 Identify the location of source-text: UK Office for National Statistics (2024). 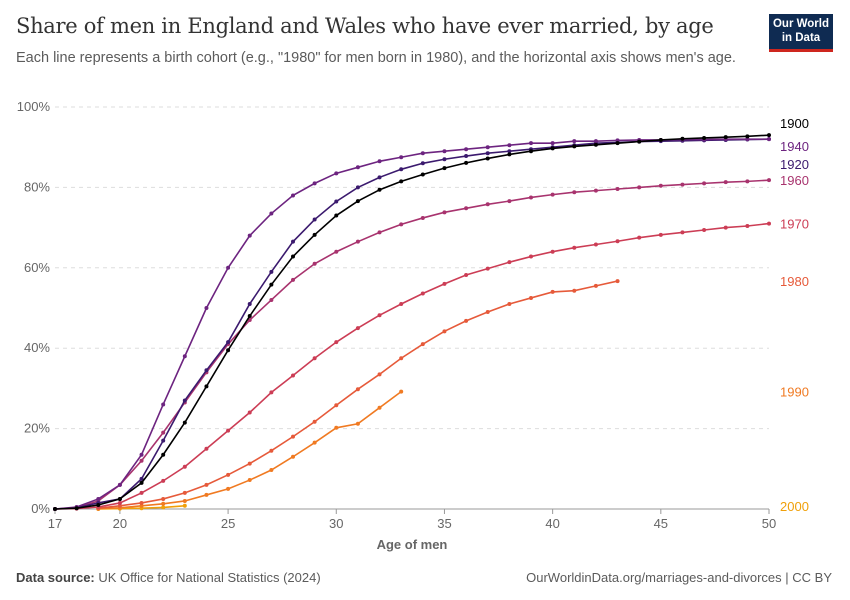
(209, 577).